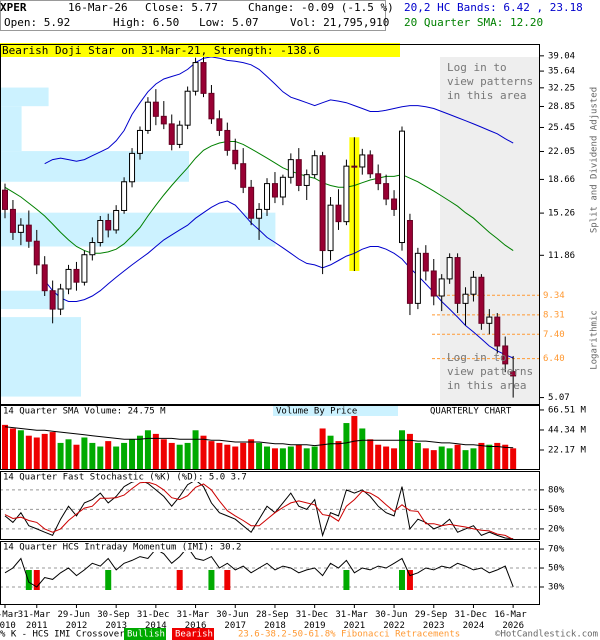 The height and width of the screenshot is (640, 600). I want to click on side-label: Split and Dividend Adjusted, so click(595, 160).